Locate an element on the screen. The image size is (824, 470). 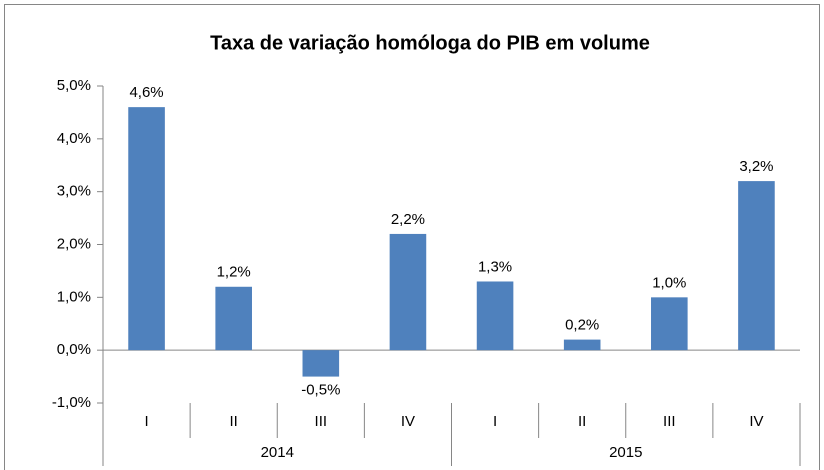
y-tick-label: 5,0% is located at coordinates (74, 85).